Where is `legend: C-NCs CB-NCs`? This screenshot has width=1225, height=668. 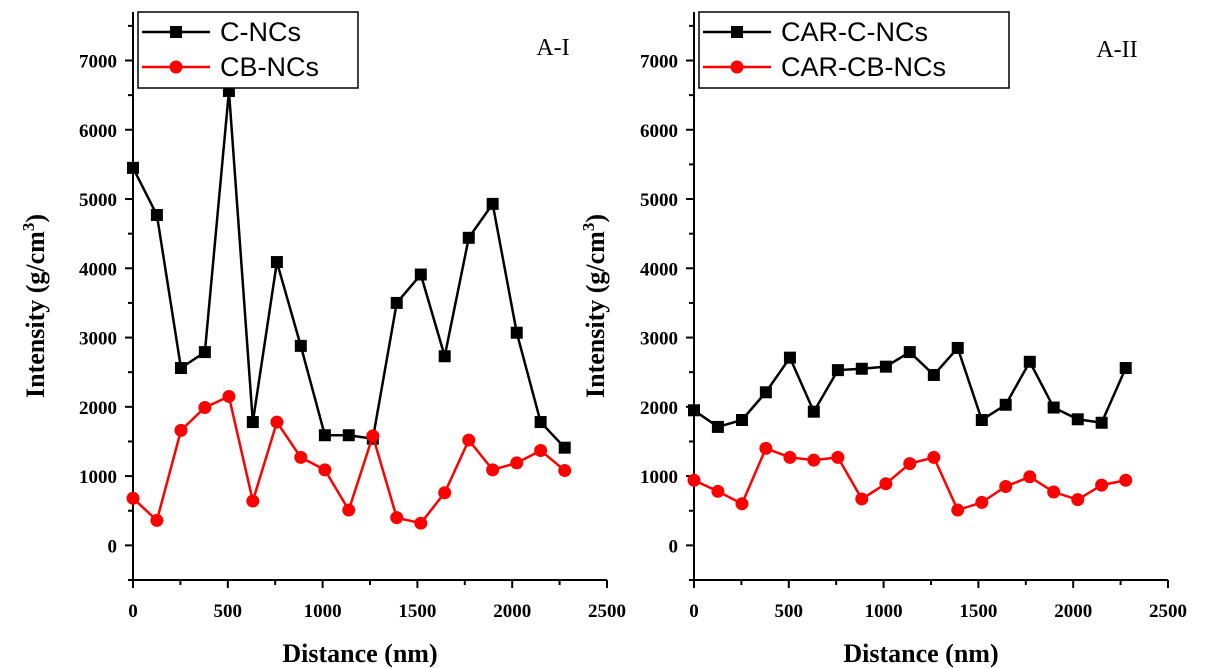
legend: C-NCs CB-NCs is located at coordinates (248, 50).